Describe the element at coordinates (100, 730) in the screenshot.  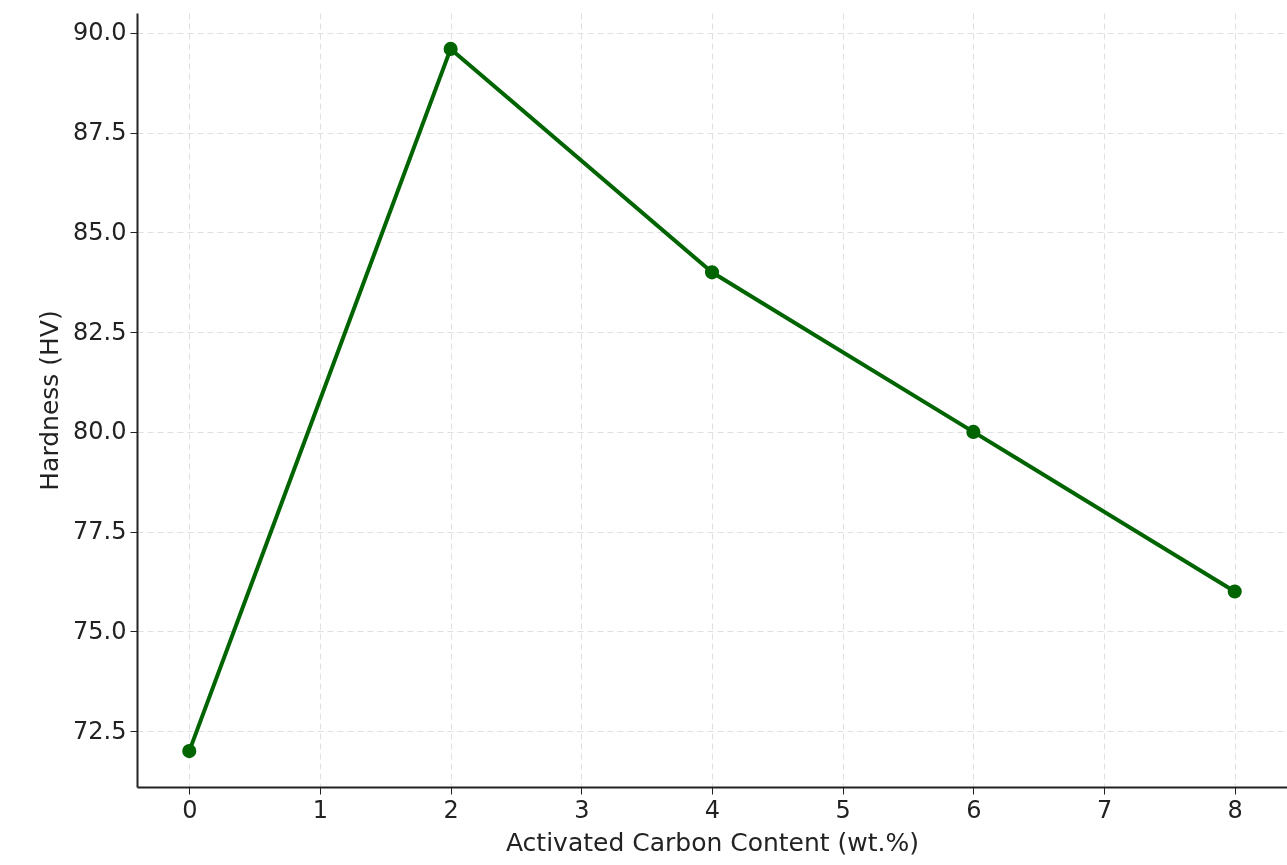
I see `y-tick-label: 72.5` at that location.